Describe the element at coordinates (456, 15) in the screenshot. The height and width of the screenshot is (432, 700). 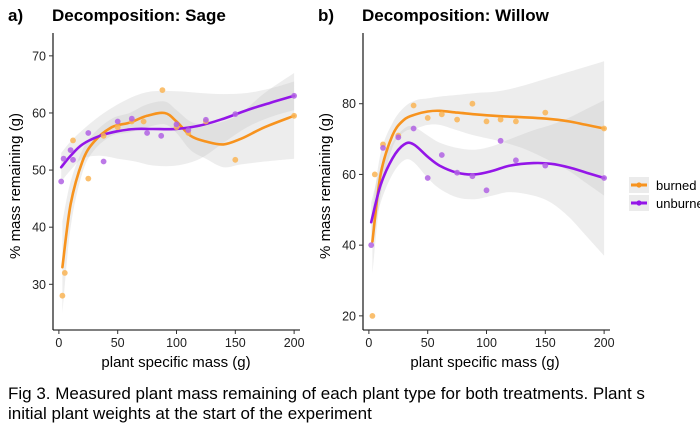
I see `chart-title: Decomposition: Willow` at that location.